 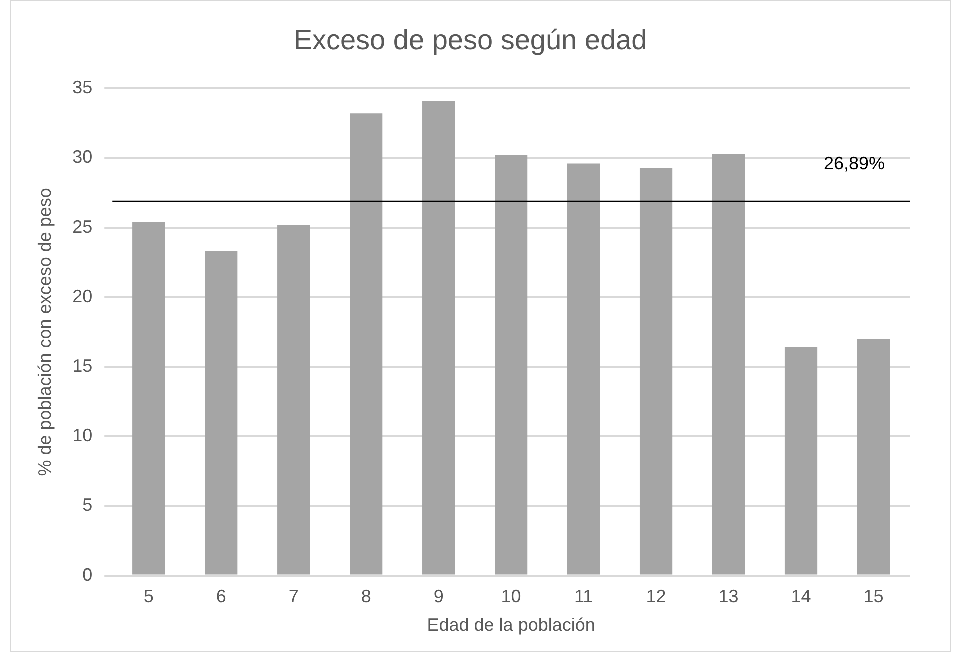 I want to click on x-tick-label: 13, so click(x=728, y=596).